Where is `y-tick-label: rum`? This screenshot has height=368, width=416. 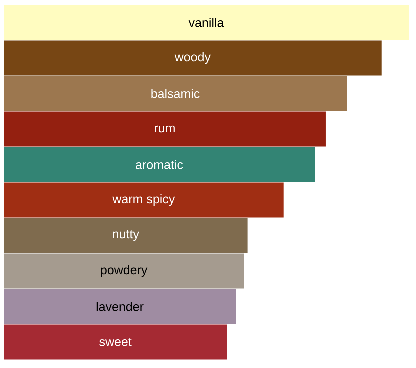
y-tick-label: rum is located at coordinates (165, 129).